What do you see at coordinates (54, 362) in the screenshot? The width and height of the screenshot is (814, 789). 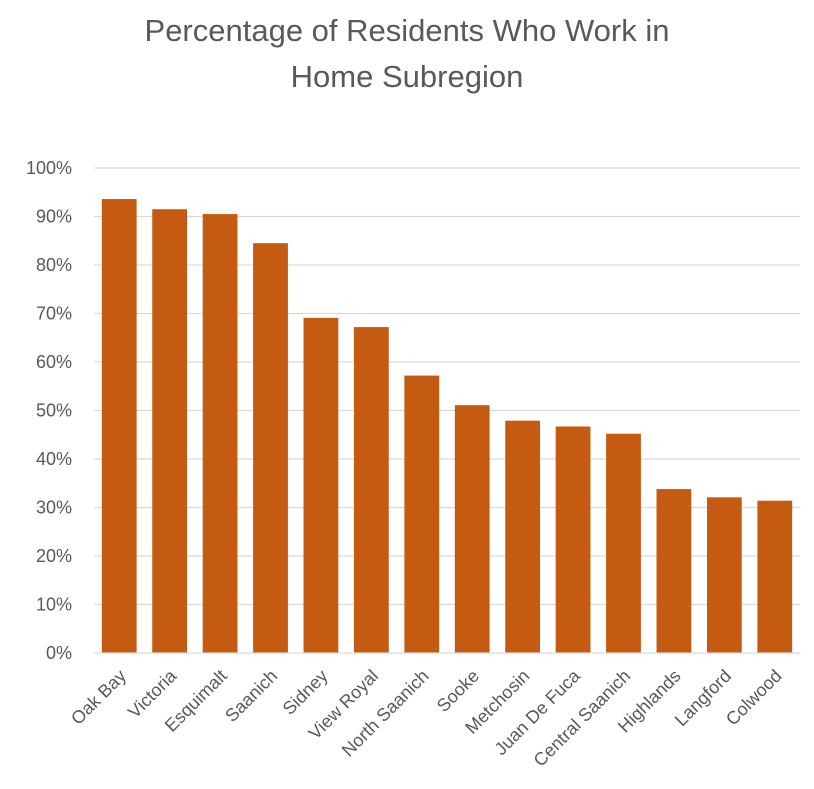 I see `y-tick-label: 60%` at bounding box center [54, 362].